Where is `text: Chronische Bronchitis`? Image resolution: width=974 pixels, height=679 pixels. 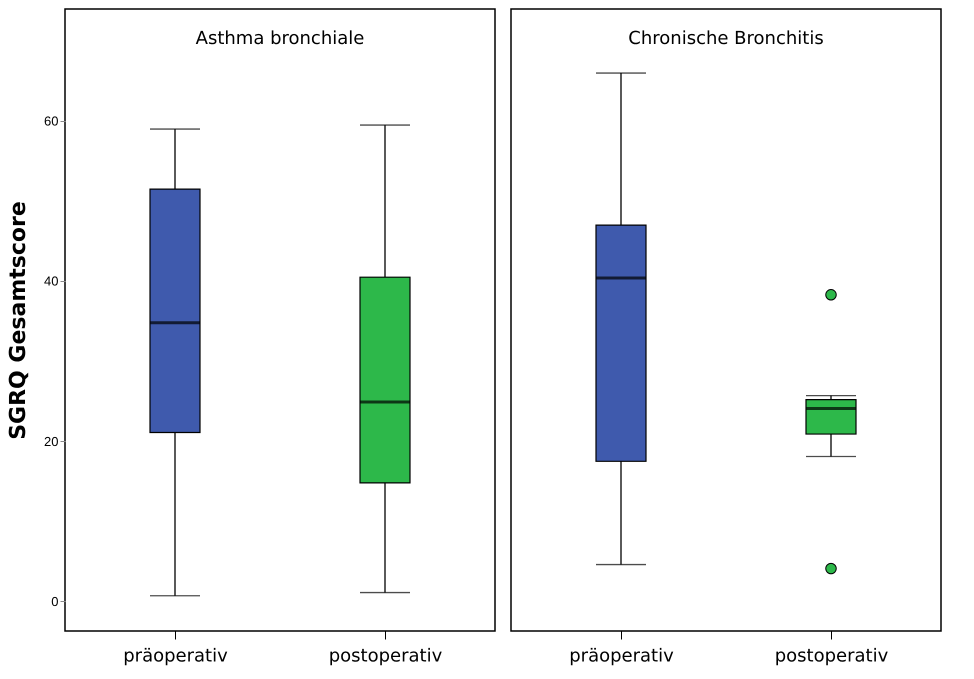 text: Chronische Bronchitis is located at coordinates (726, 38).